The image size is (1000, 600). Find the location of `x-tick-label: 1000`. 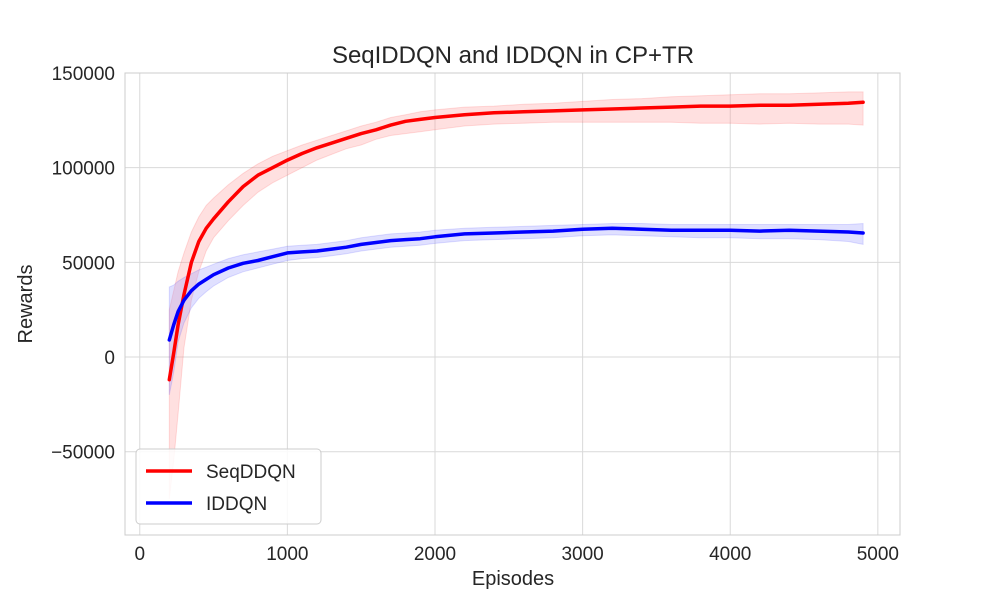

x-tick-label: 1000 is located at coordinates (287, 554).